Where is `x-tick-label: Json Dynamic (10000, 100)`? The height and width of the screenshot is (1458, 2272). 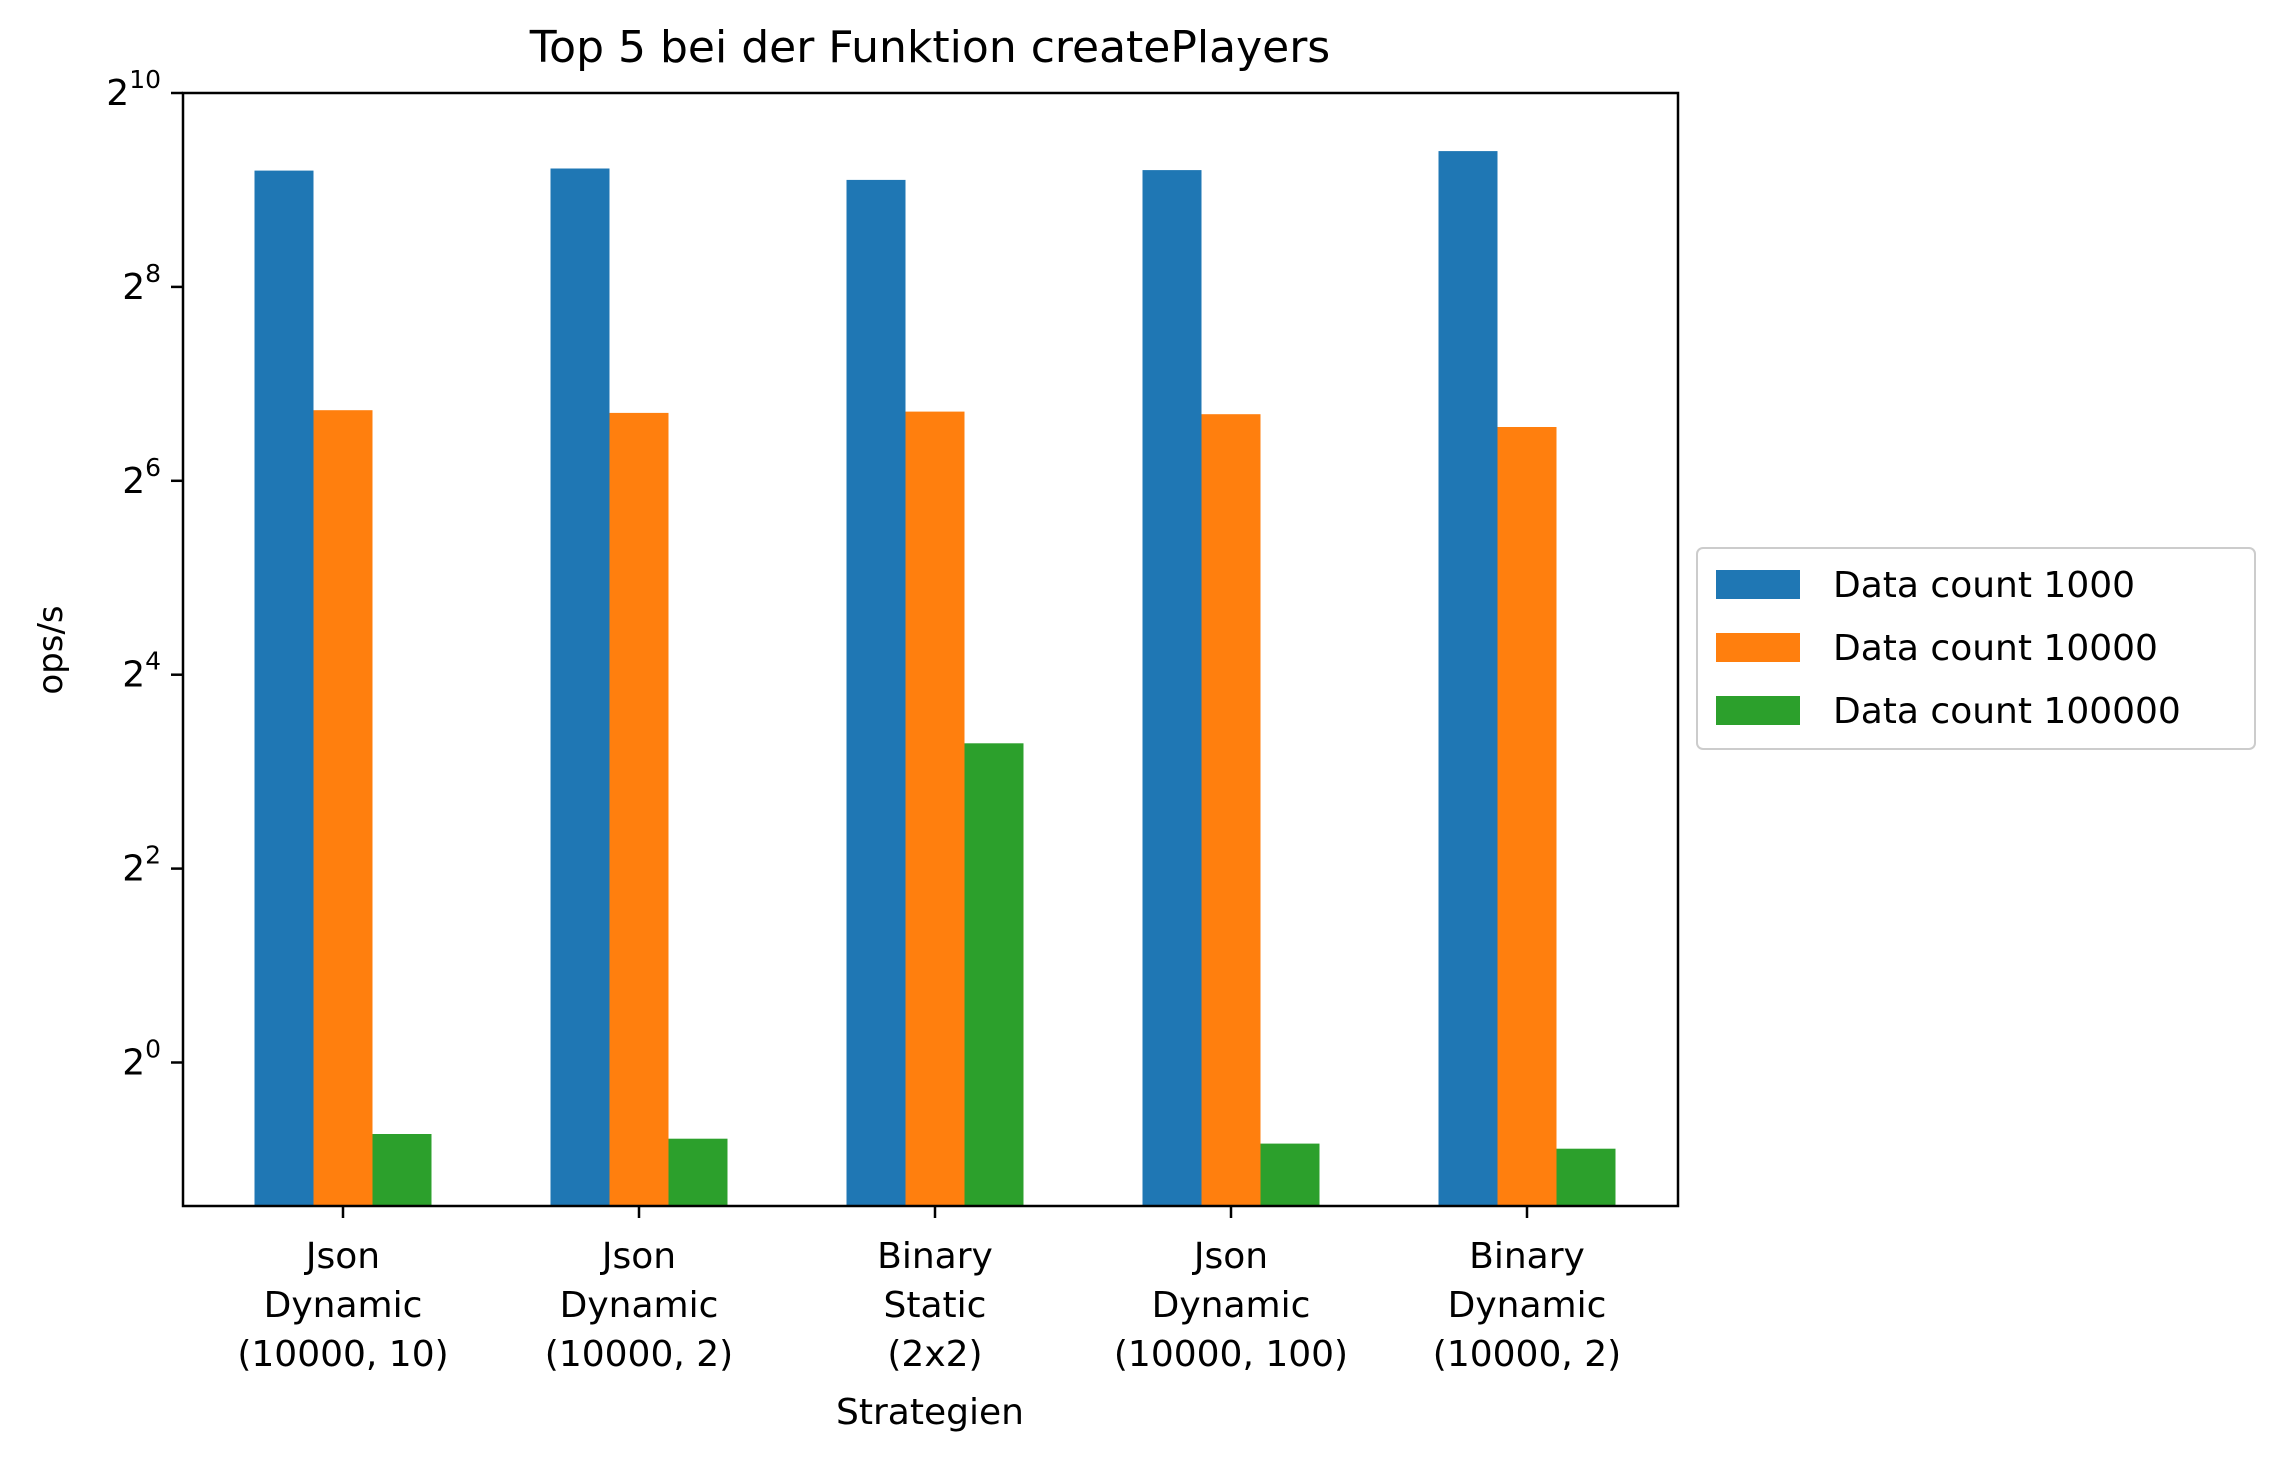 x-tick-label: Json Dynamic (10000, 100) is located at coordinates (1231, 1305).